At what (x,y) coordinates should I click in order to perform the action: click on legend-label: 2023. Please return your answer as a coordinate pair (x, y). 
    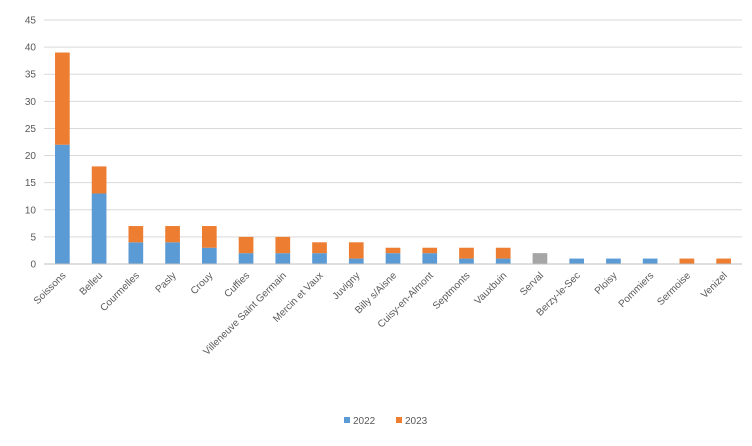
    Looking at the image, I should click on (416, 421).